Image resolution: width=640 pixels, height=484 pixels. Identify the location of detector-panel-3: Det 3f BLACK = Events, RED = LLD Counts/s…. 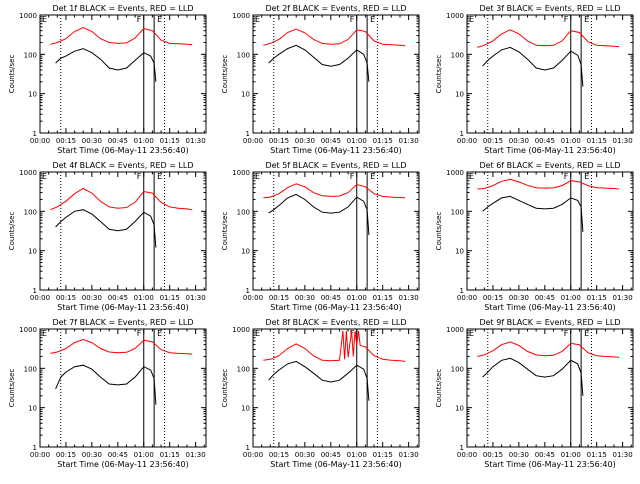
(534, 79).